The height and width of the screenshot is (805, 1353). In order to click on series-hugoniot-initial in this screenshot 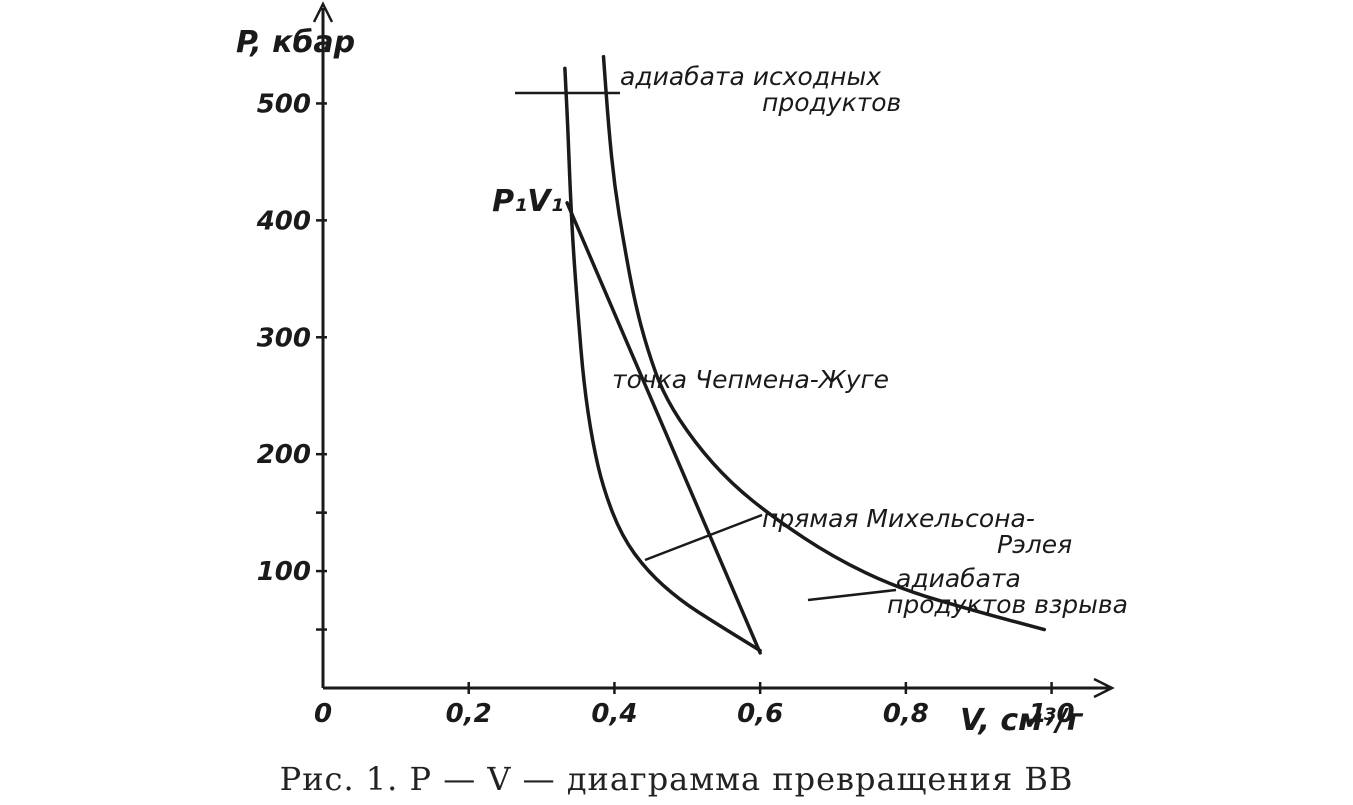, I will do `click(662, 359)`.